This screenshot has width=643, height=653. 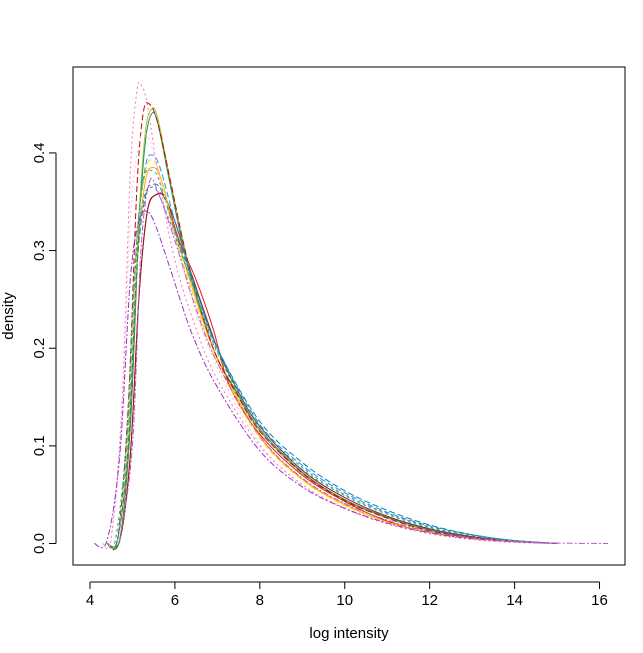 What do you see at coordinates (260, 600) in the screenshot?
I see `x-tick-label: 8` at bounding box center [260, 600].